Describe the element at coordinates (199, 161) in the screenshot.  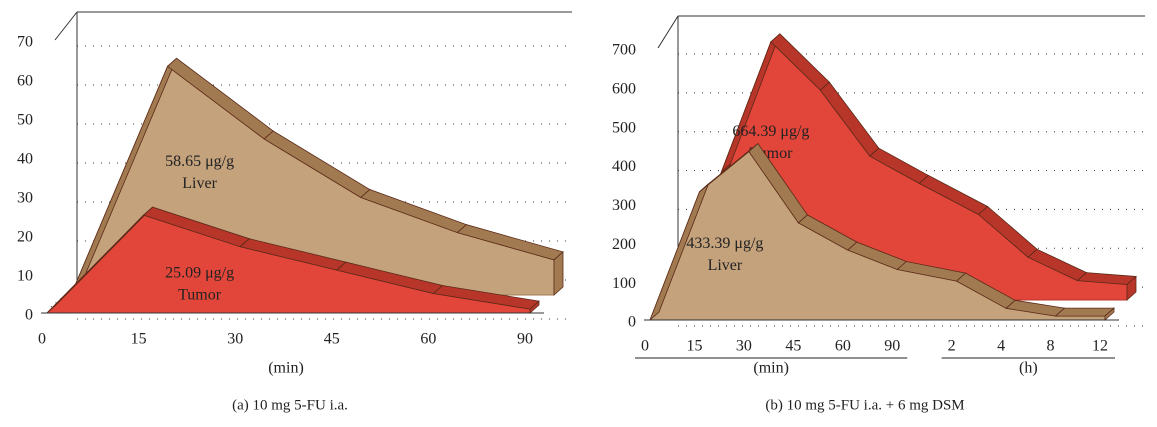
I see `value-label: 58.65 μg/g` at that location.